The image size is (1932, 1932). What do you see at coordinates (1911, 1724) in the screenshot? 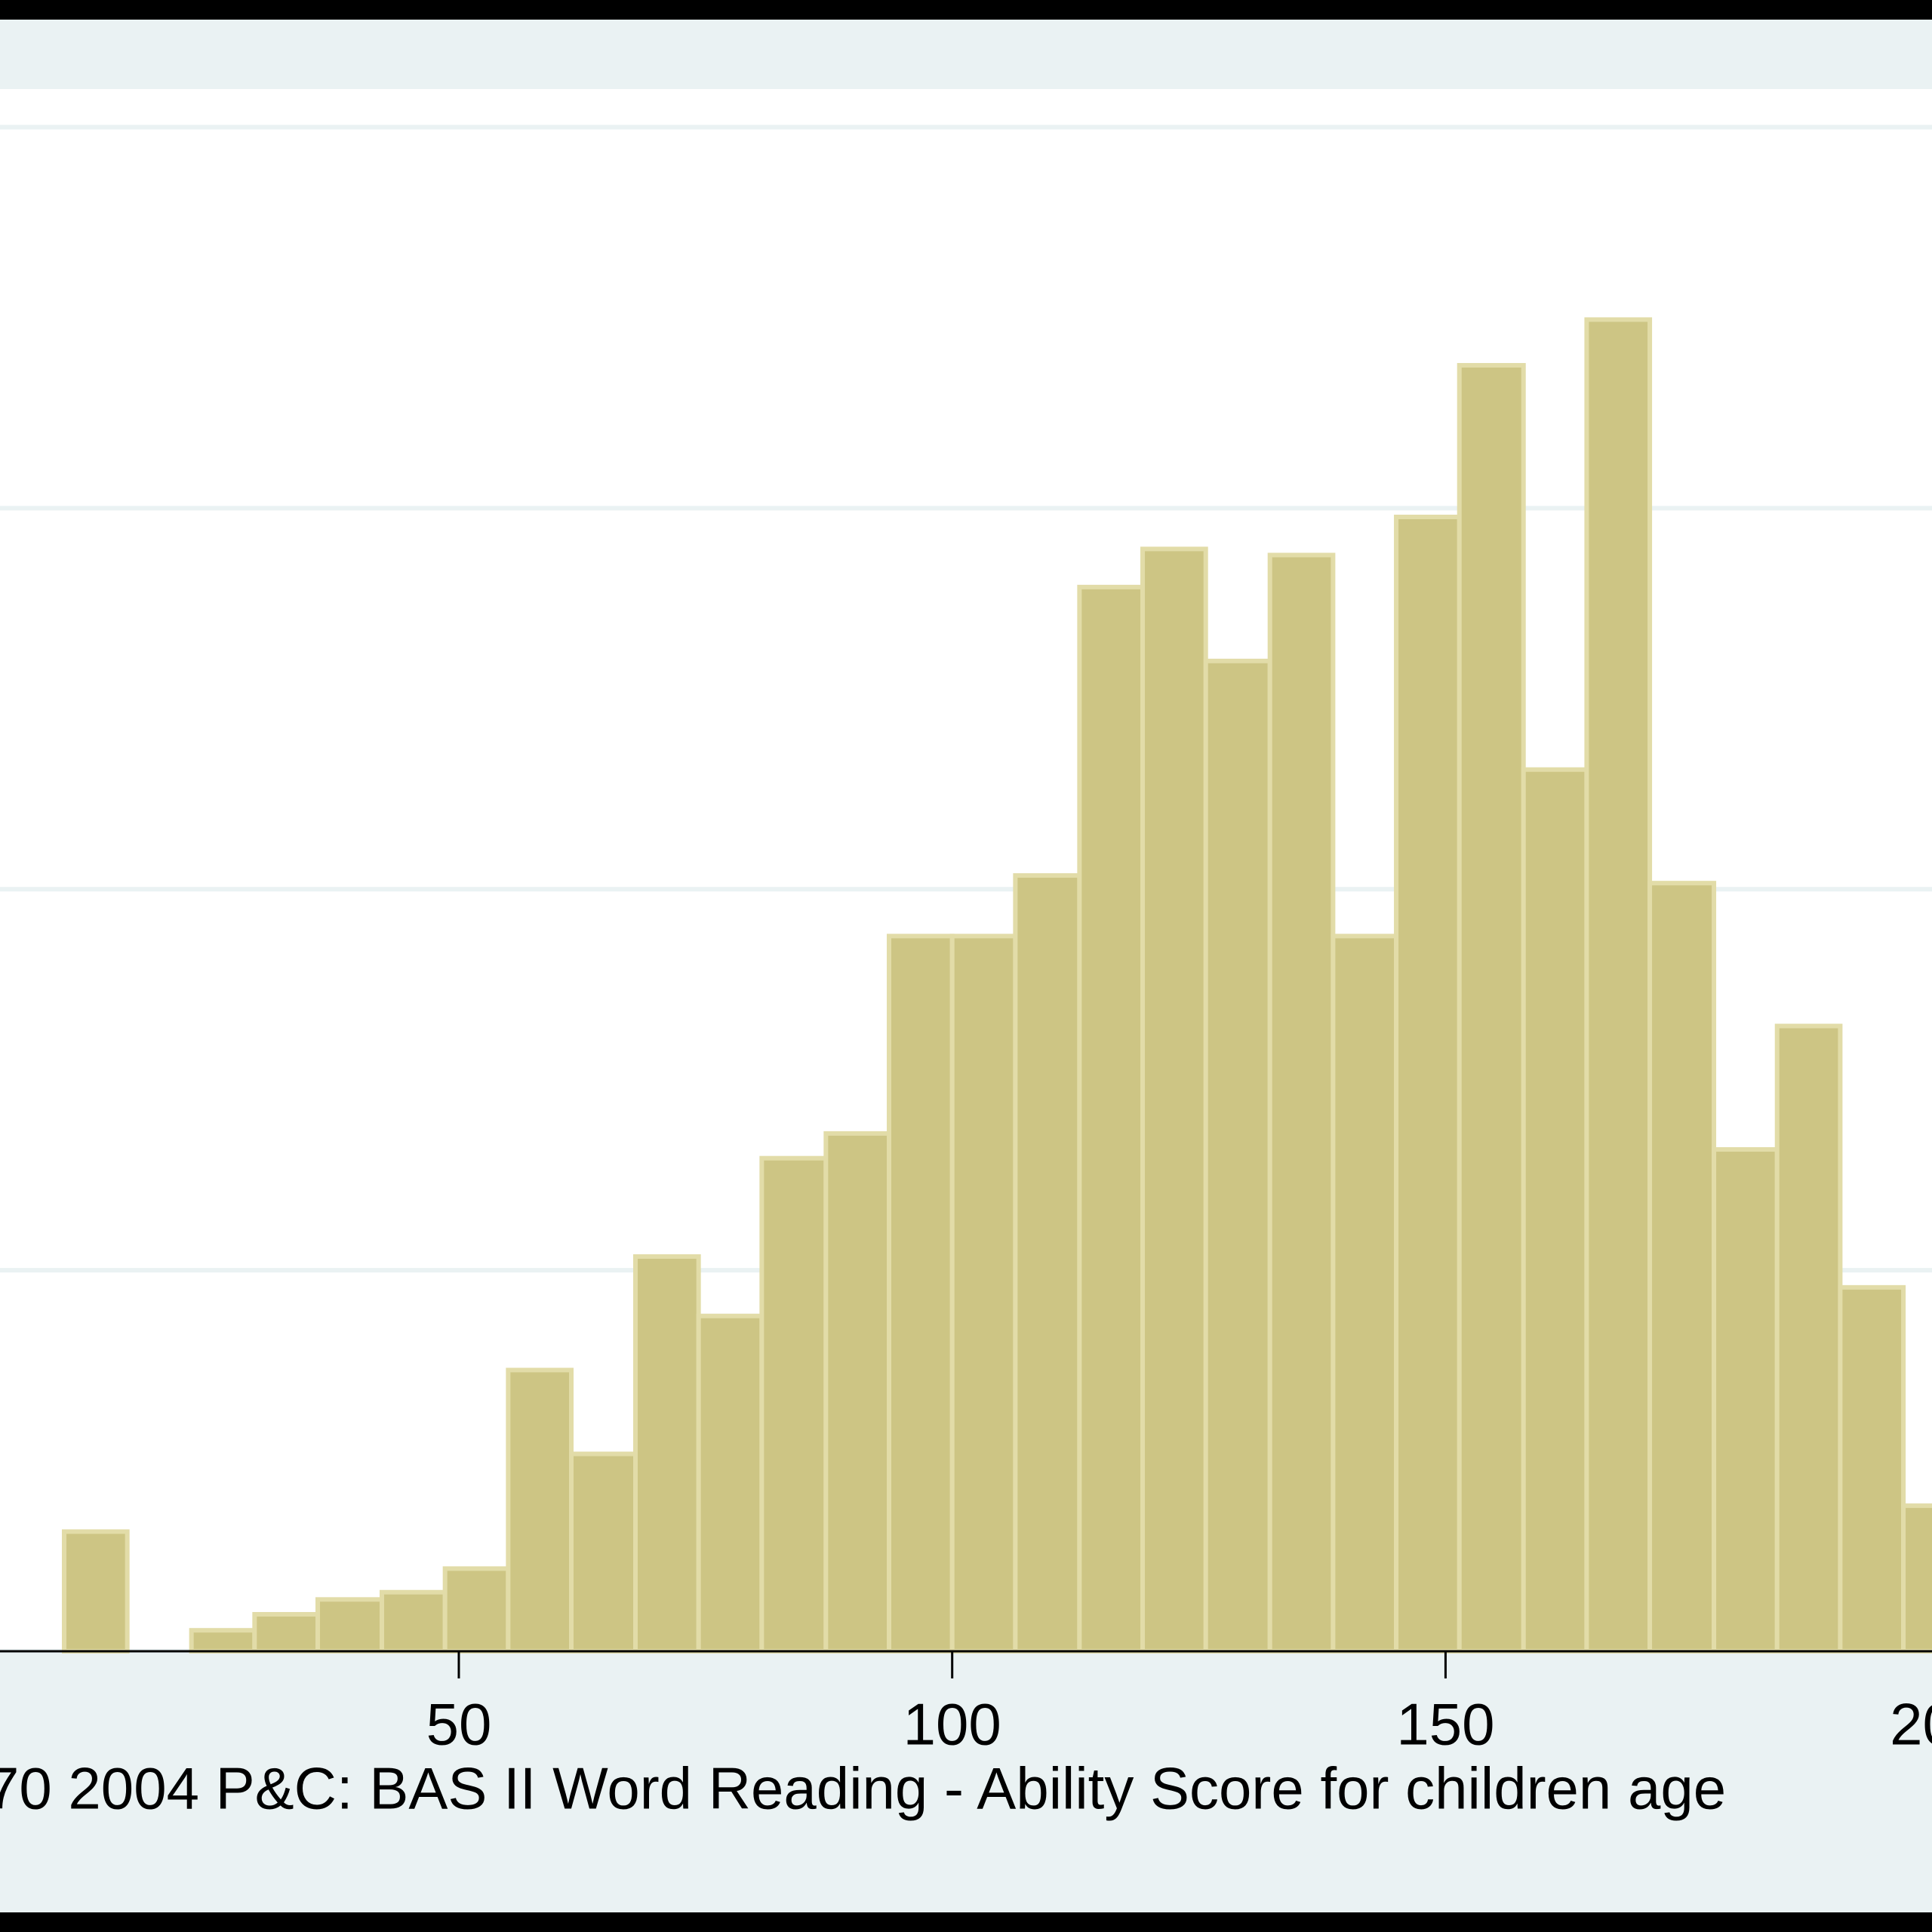
I see `x-tick-label: 200` at bounding box center [1911, 1724].